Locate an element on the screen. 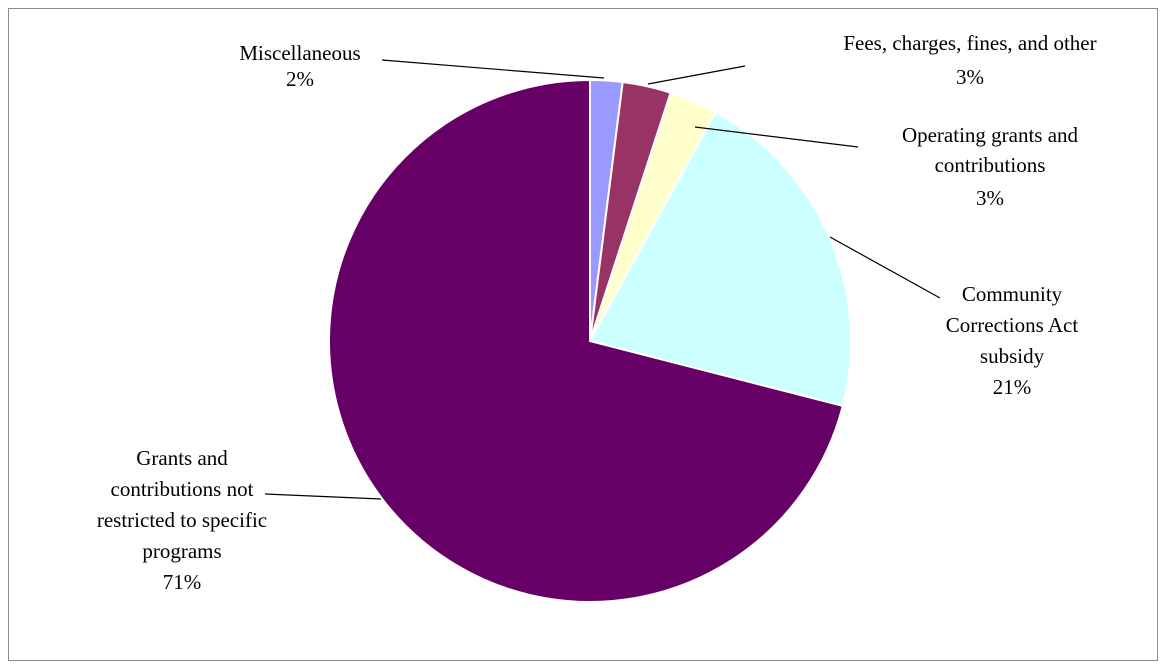  slice-category-label-4: Community is located at coordinates (1012, 294).